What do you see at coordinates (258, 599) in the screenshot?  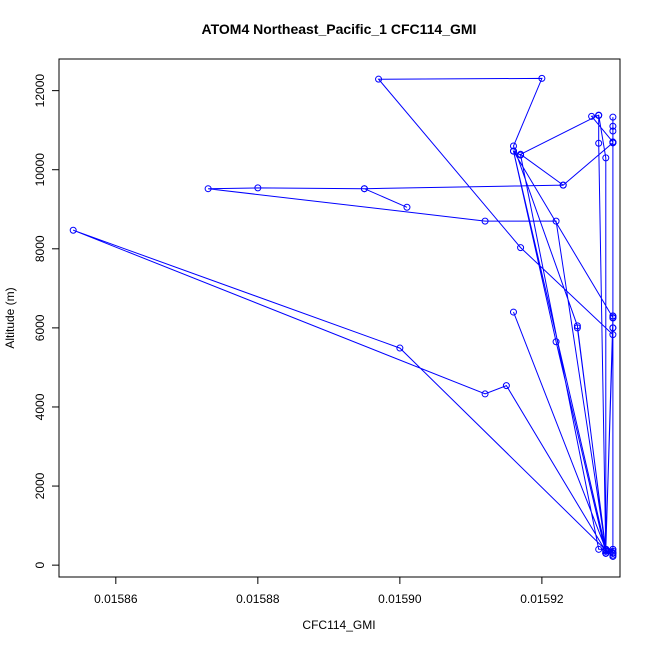 I see `x-tick-label: 0.01588` at bounding box center [258, 599].